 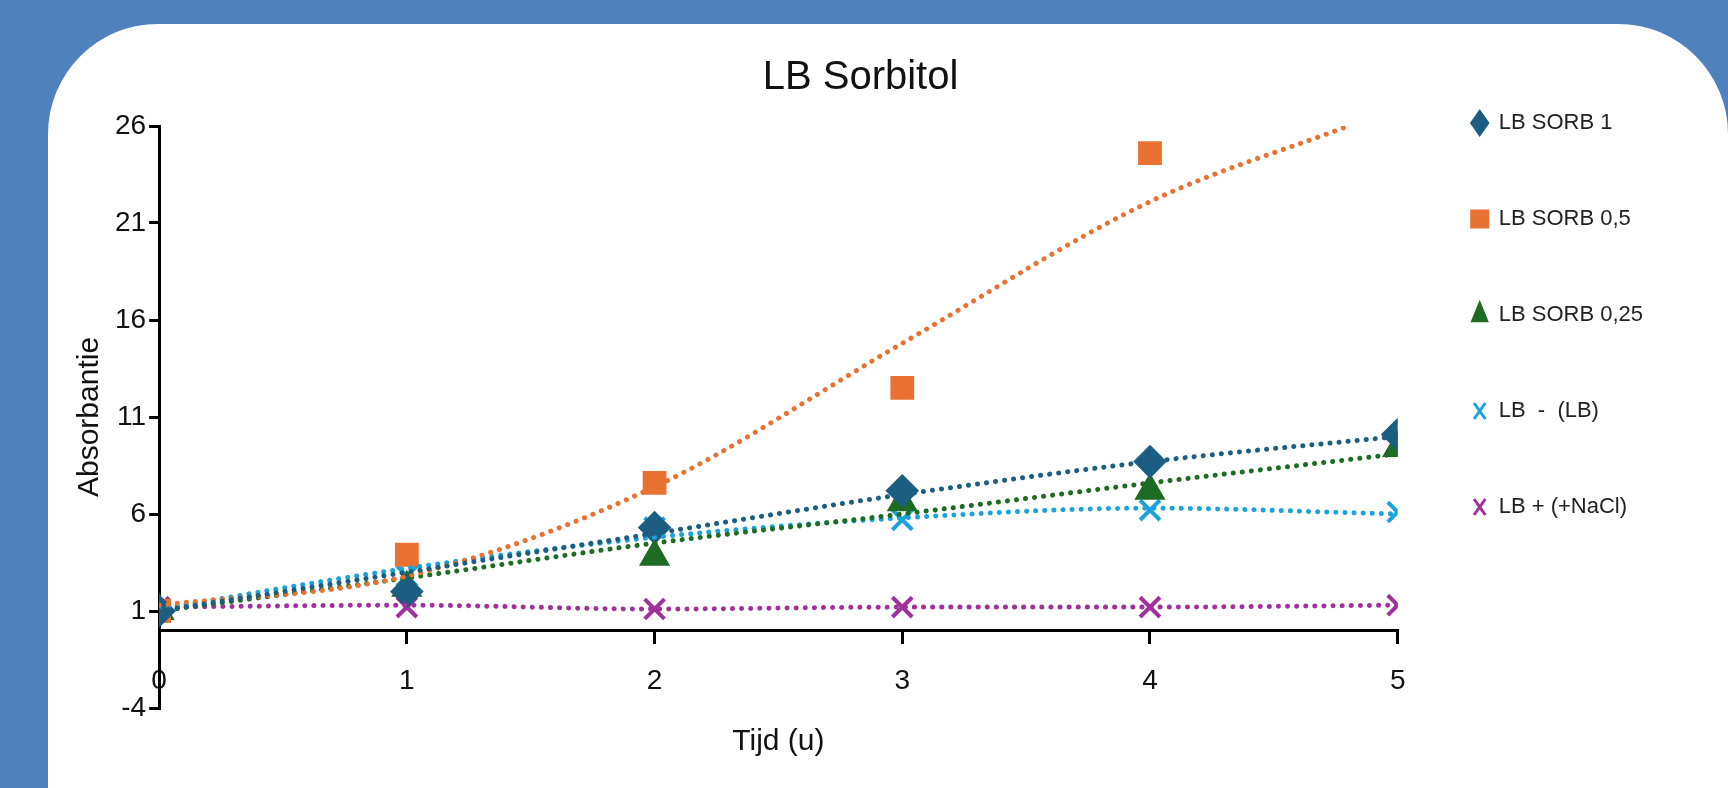 I want to click on y-tick-label: 6, so click(x=138, y=512).